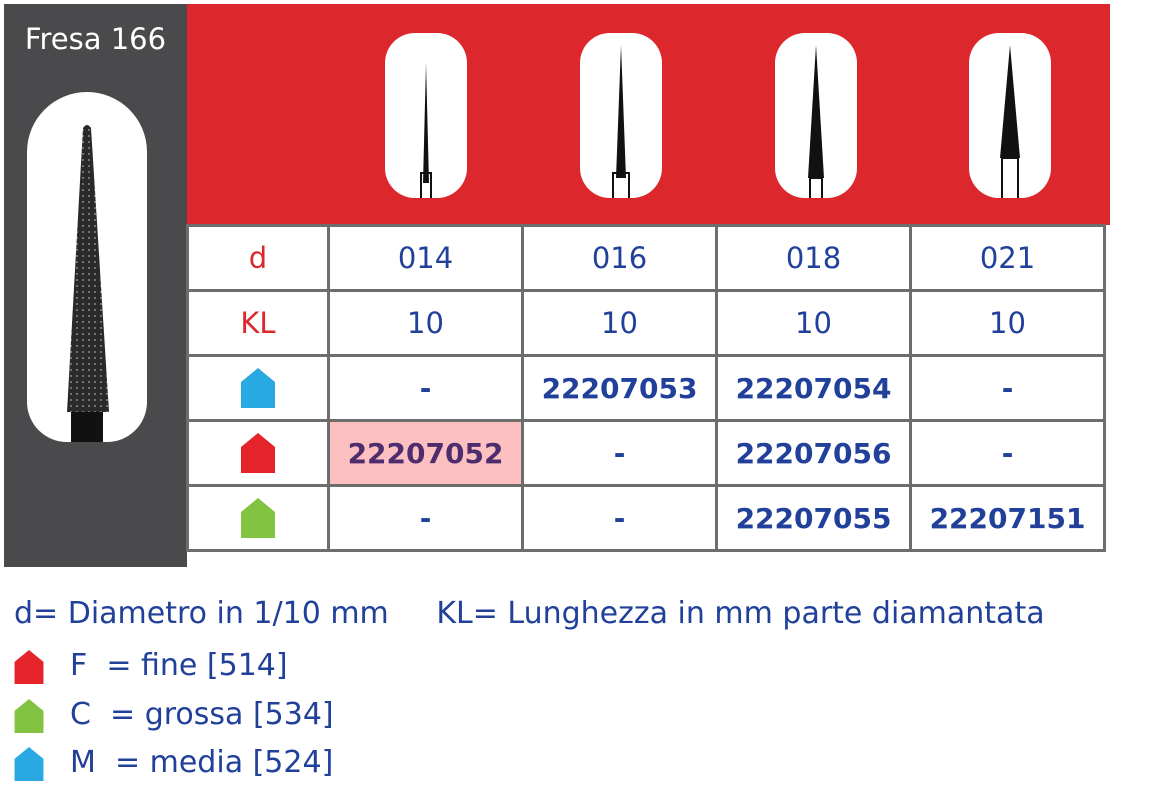  I want to click on product-panel: Fresa 166, so click(95, 285).